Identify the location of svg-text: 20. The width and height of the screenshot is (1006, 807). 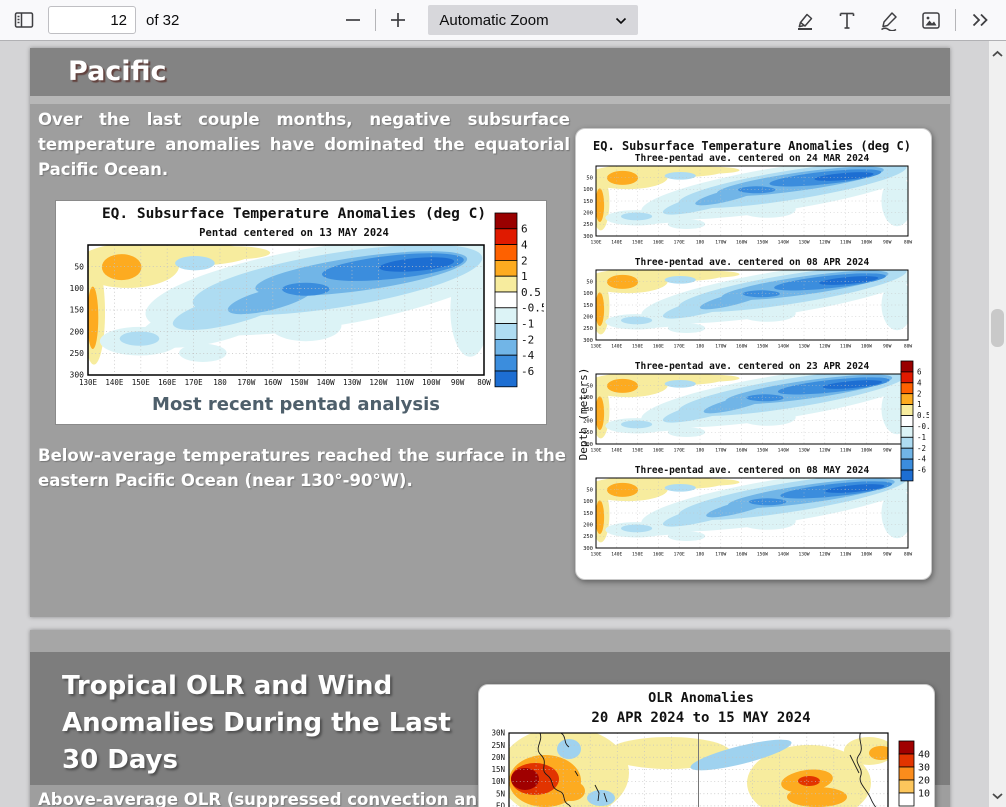
(924, 781).